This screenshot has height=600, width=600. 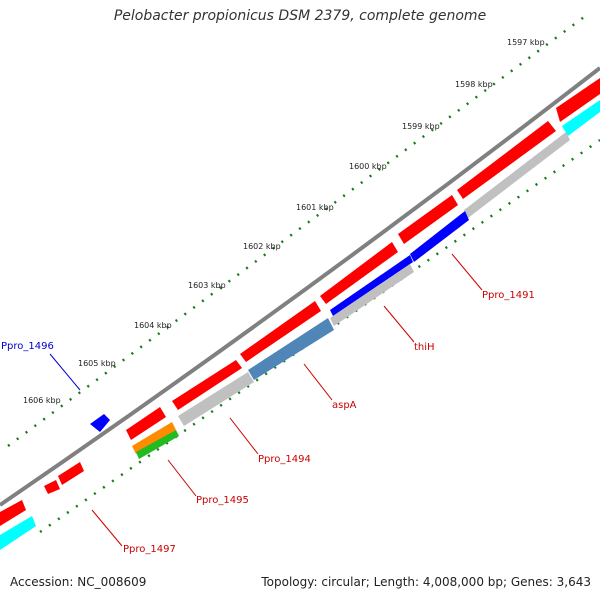 I want to click on gene-bar-orange, so click(x=154, y=438).